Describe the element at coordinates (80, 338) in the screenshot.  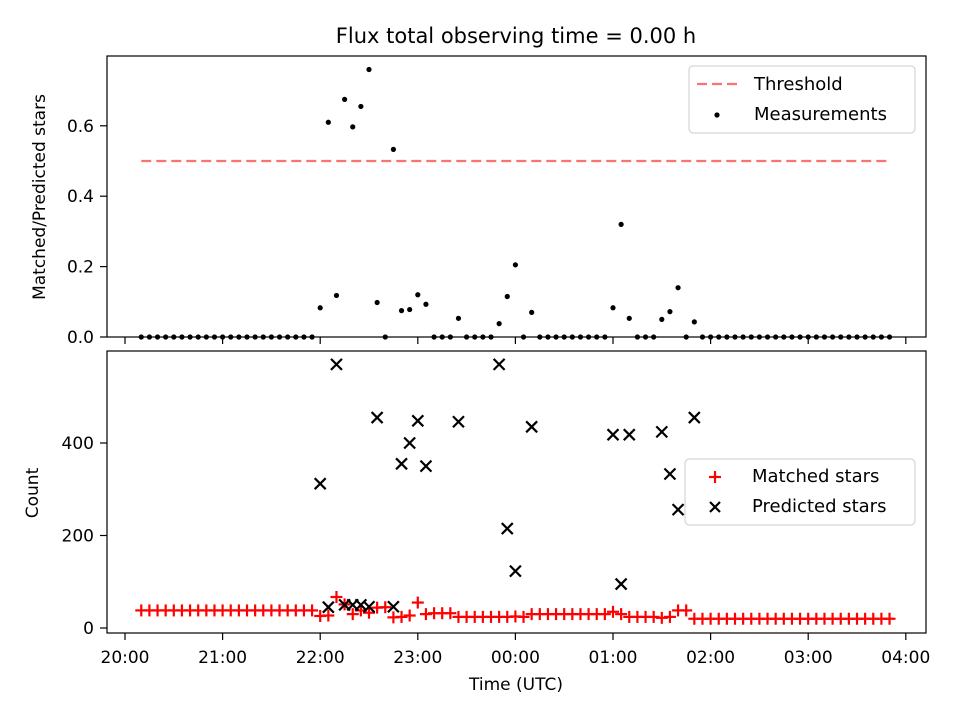
I see `top-y-tick-label: 0.0` at that location.